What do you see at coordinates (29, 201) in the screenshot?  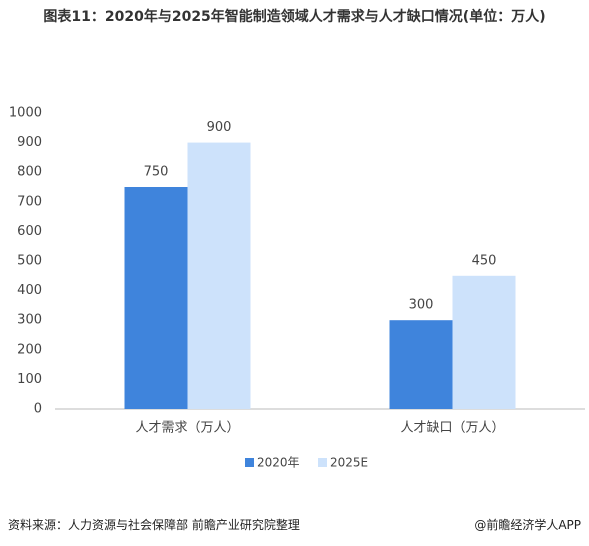 I see `y-tick-label: 700` at bounding box center [29, 201].